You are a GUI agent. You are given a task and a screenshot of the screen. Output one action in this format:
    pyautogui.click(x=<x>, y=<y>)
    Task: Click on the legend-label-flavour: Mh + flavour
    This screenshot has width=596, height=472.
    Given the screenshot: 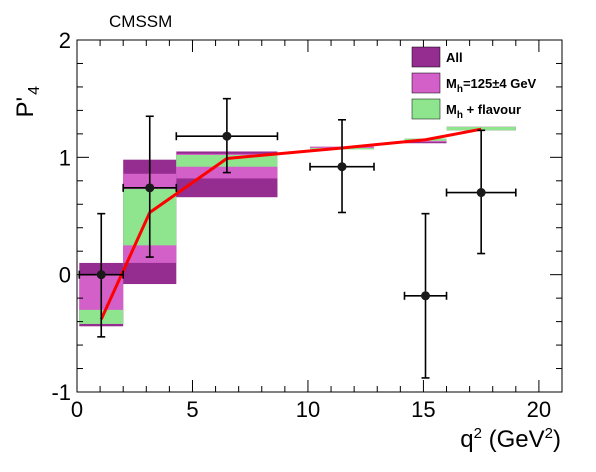 What is the action you would take?
    pyautogui.click(x=483, y=111)
    